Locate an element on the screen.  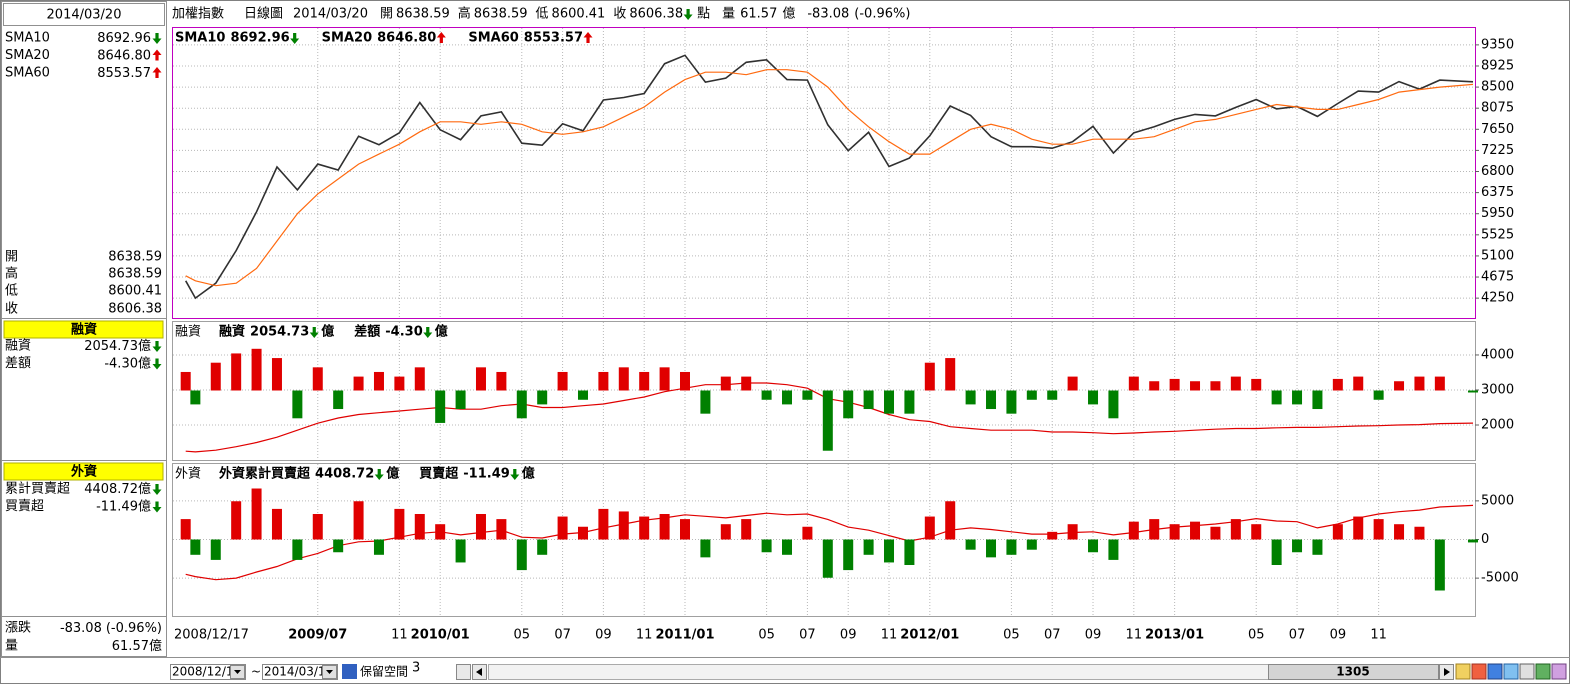
reserve-value: 3 is located at coordinates (416, 668).